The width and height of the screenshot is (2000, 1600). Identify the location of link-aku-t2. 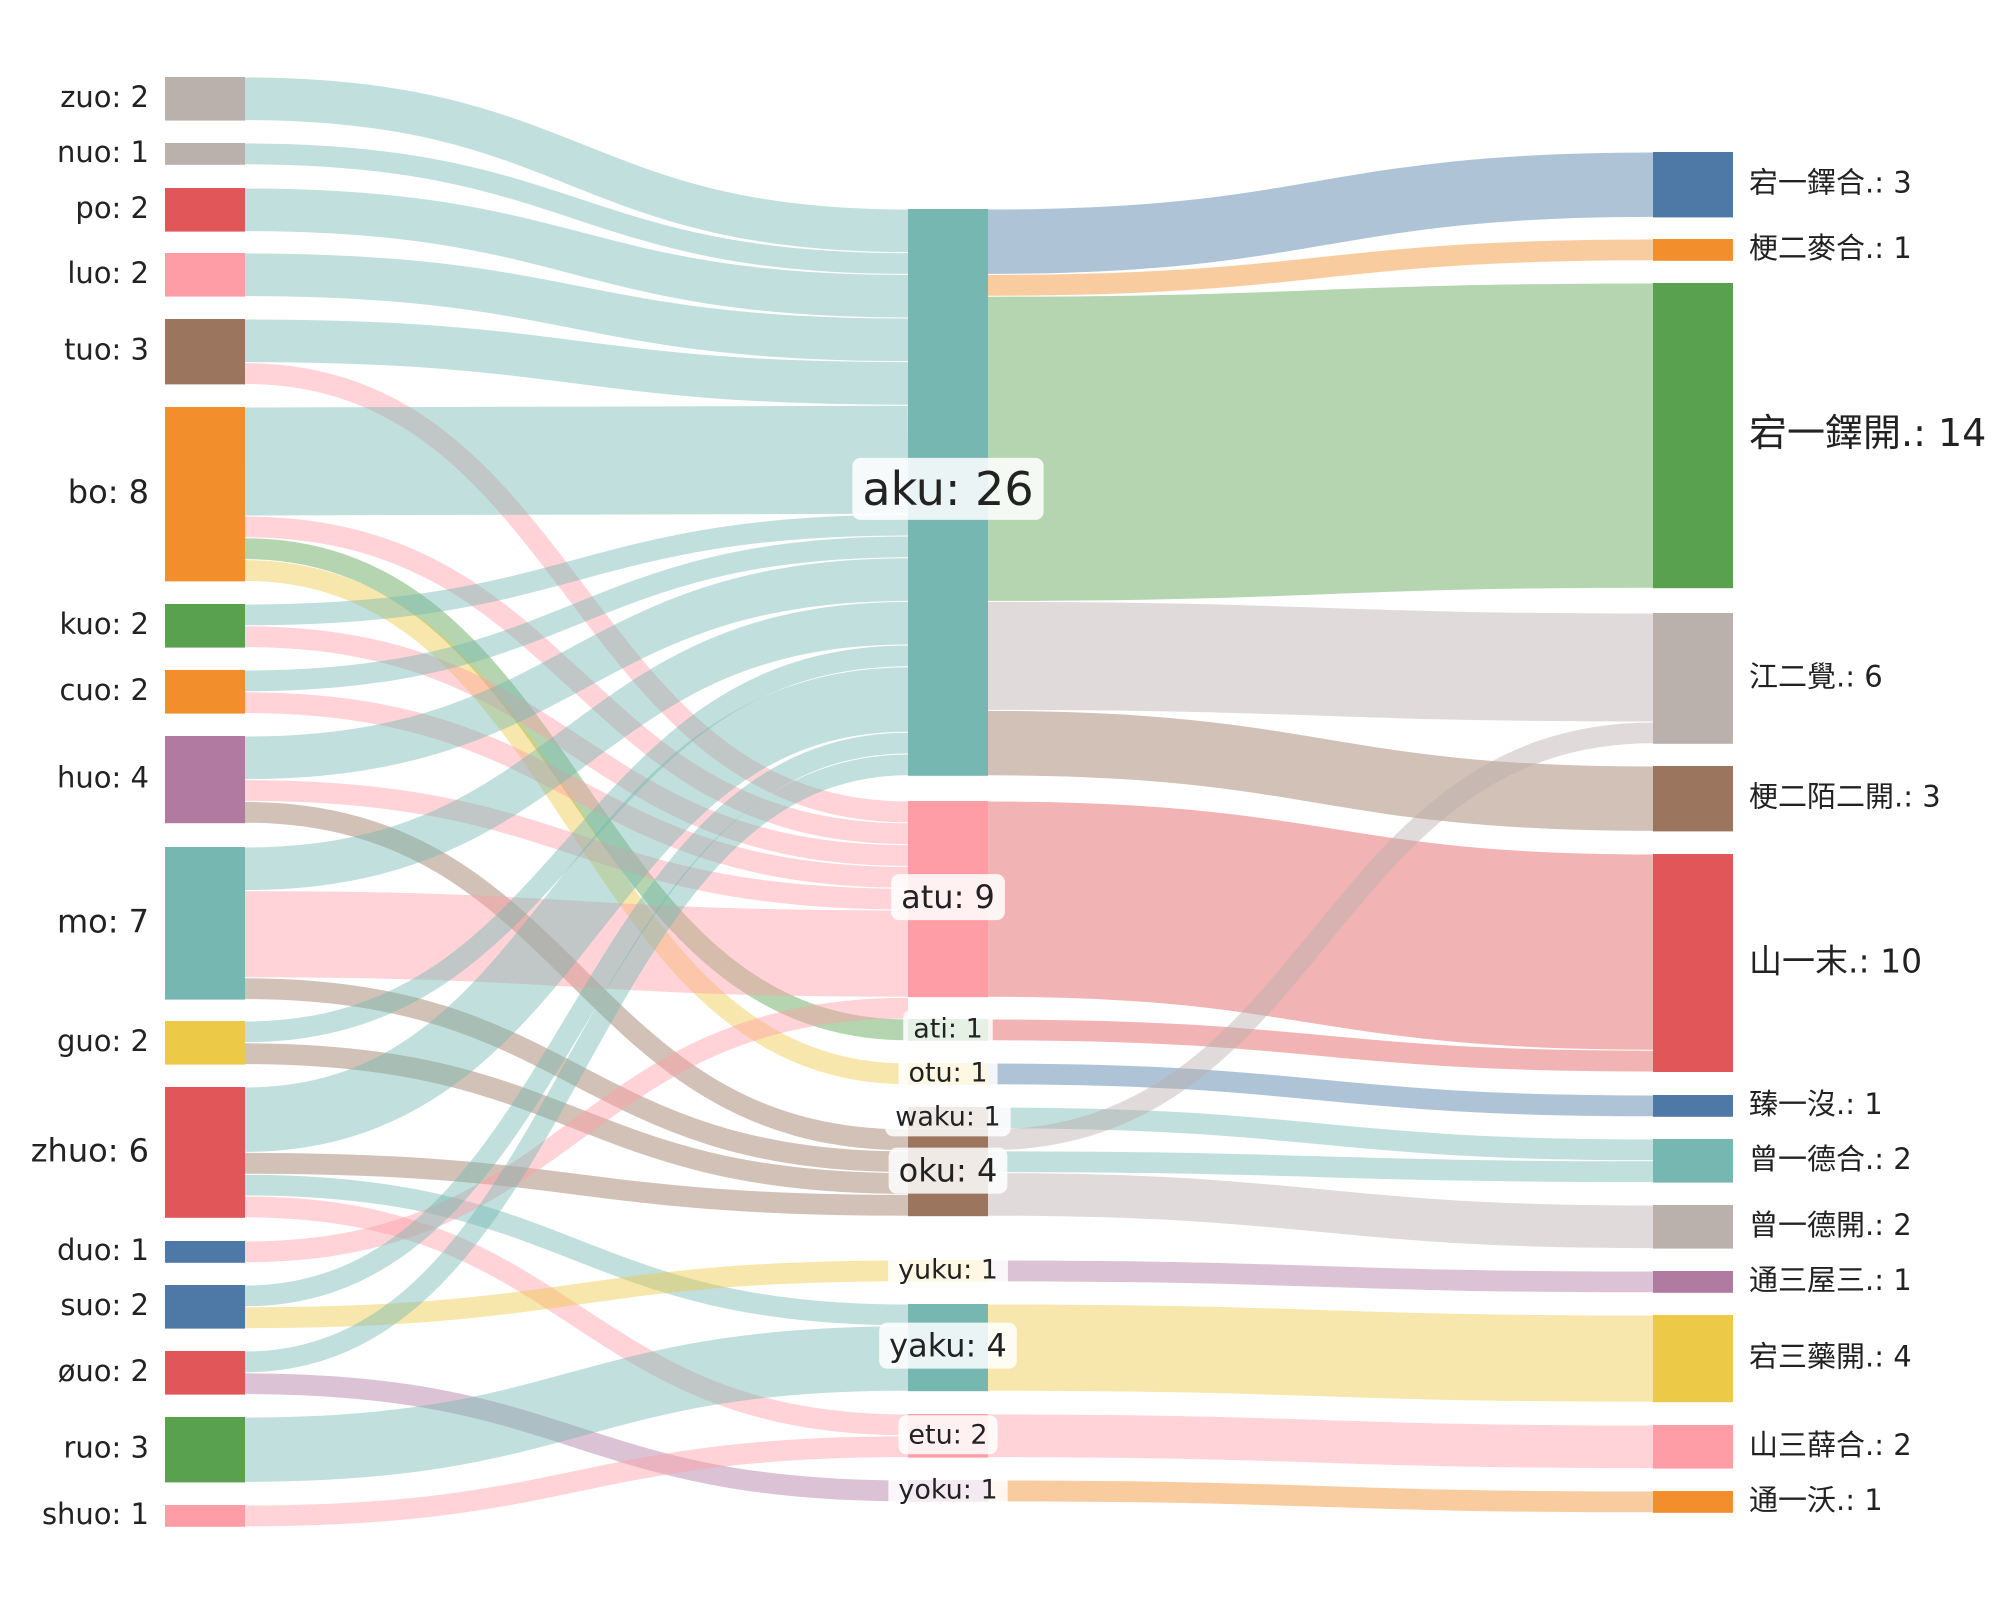
(1320, 267).